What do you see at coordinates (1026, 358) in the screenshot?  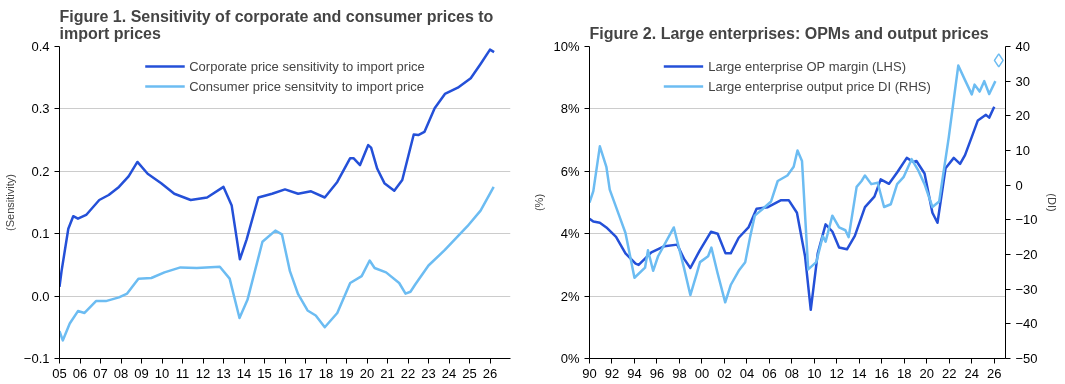 I see `y2-tick-label: −50` at bounding box center [1026, 358].